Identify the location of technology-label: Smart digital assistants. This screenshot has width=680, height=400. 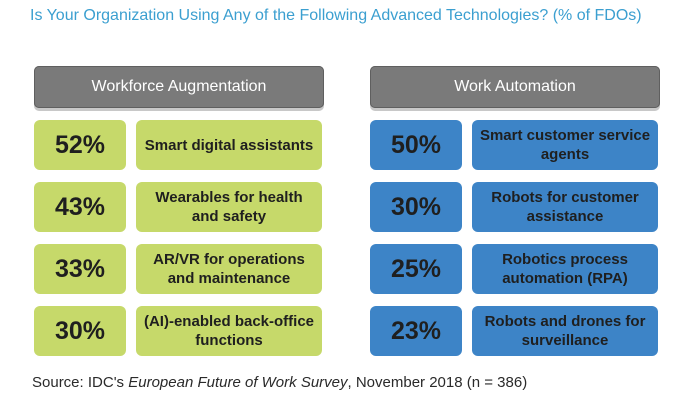
(229, 145).